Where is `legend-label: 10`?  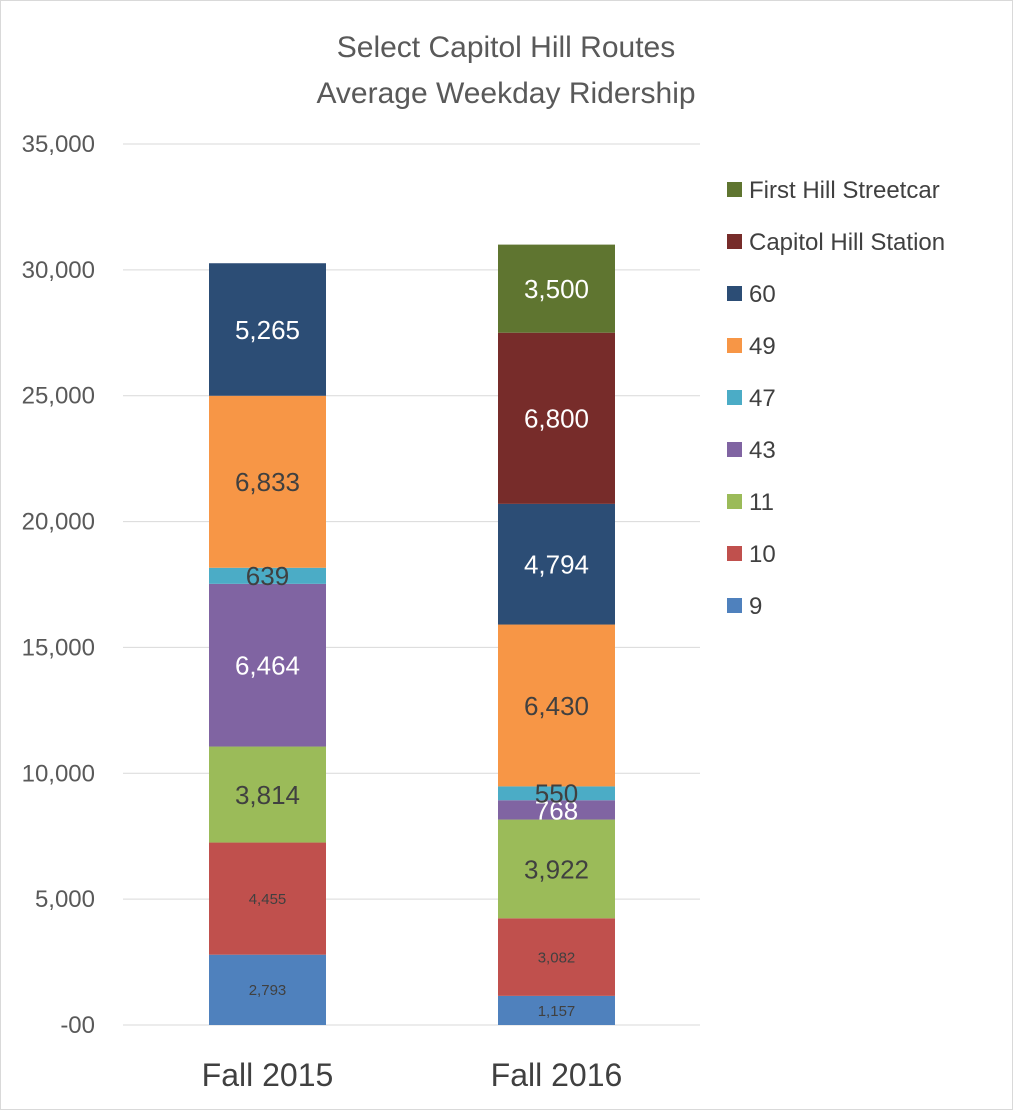 legend-label: 10 is located at coordinates (762, 554).